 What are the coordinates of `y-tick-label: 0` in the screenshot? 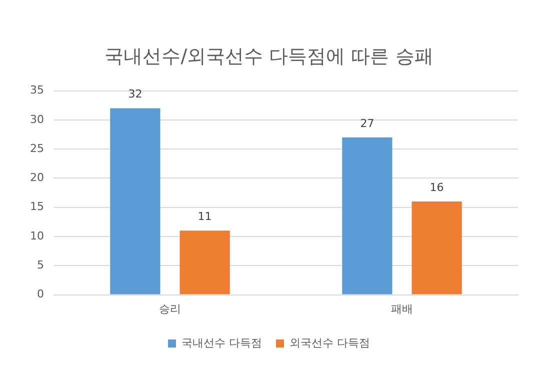 It's located at (40, 294).